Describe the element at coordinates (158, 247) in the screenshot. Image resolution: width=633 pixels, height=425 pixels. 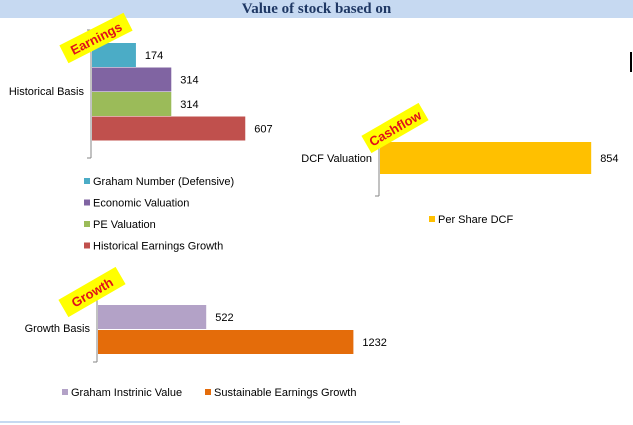
I see `legend-label-0-3: Historical Earnings Growth` at that location.